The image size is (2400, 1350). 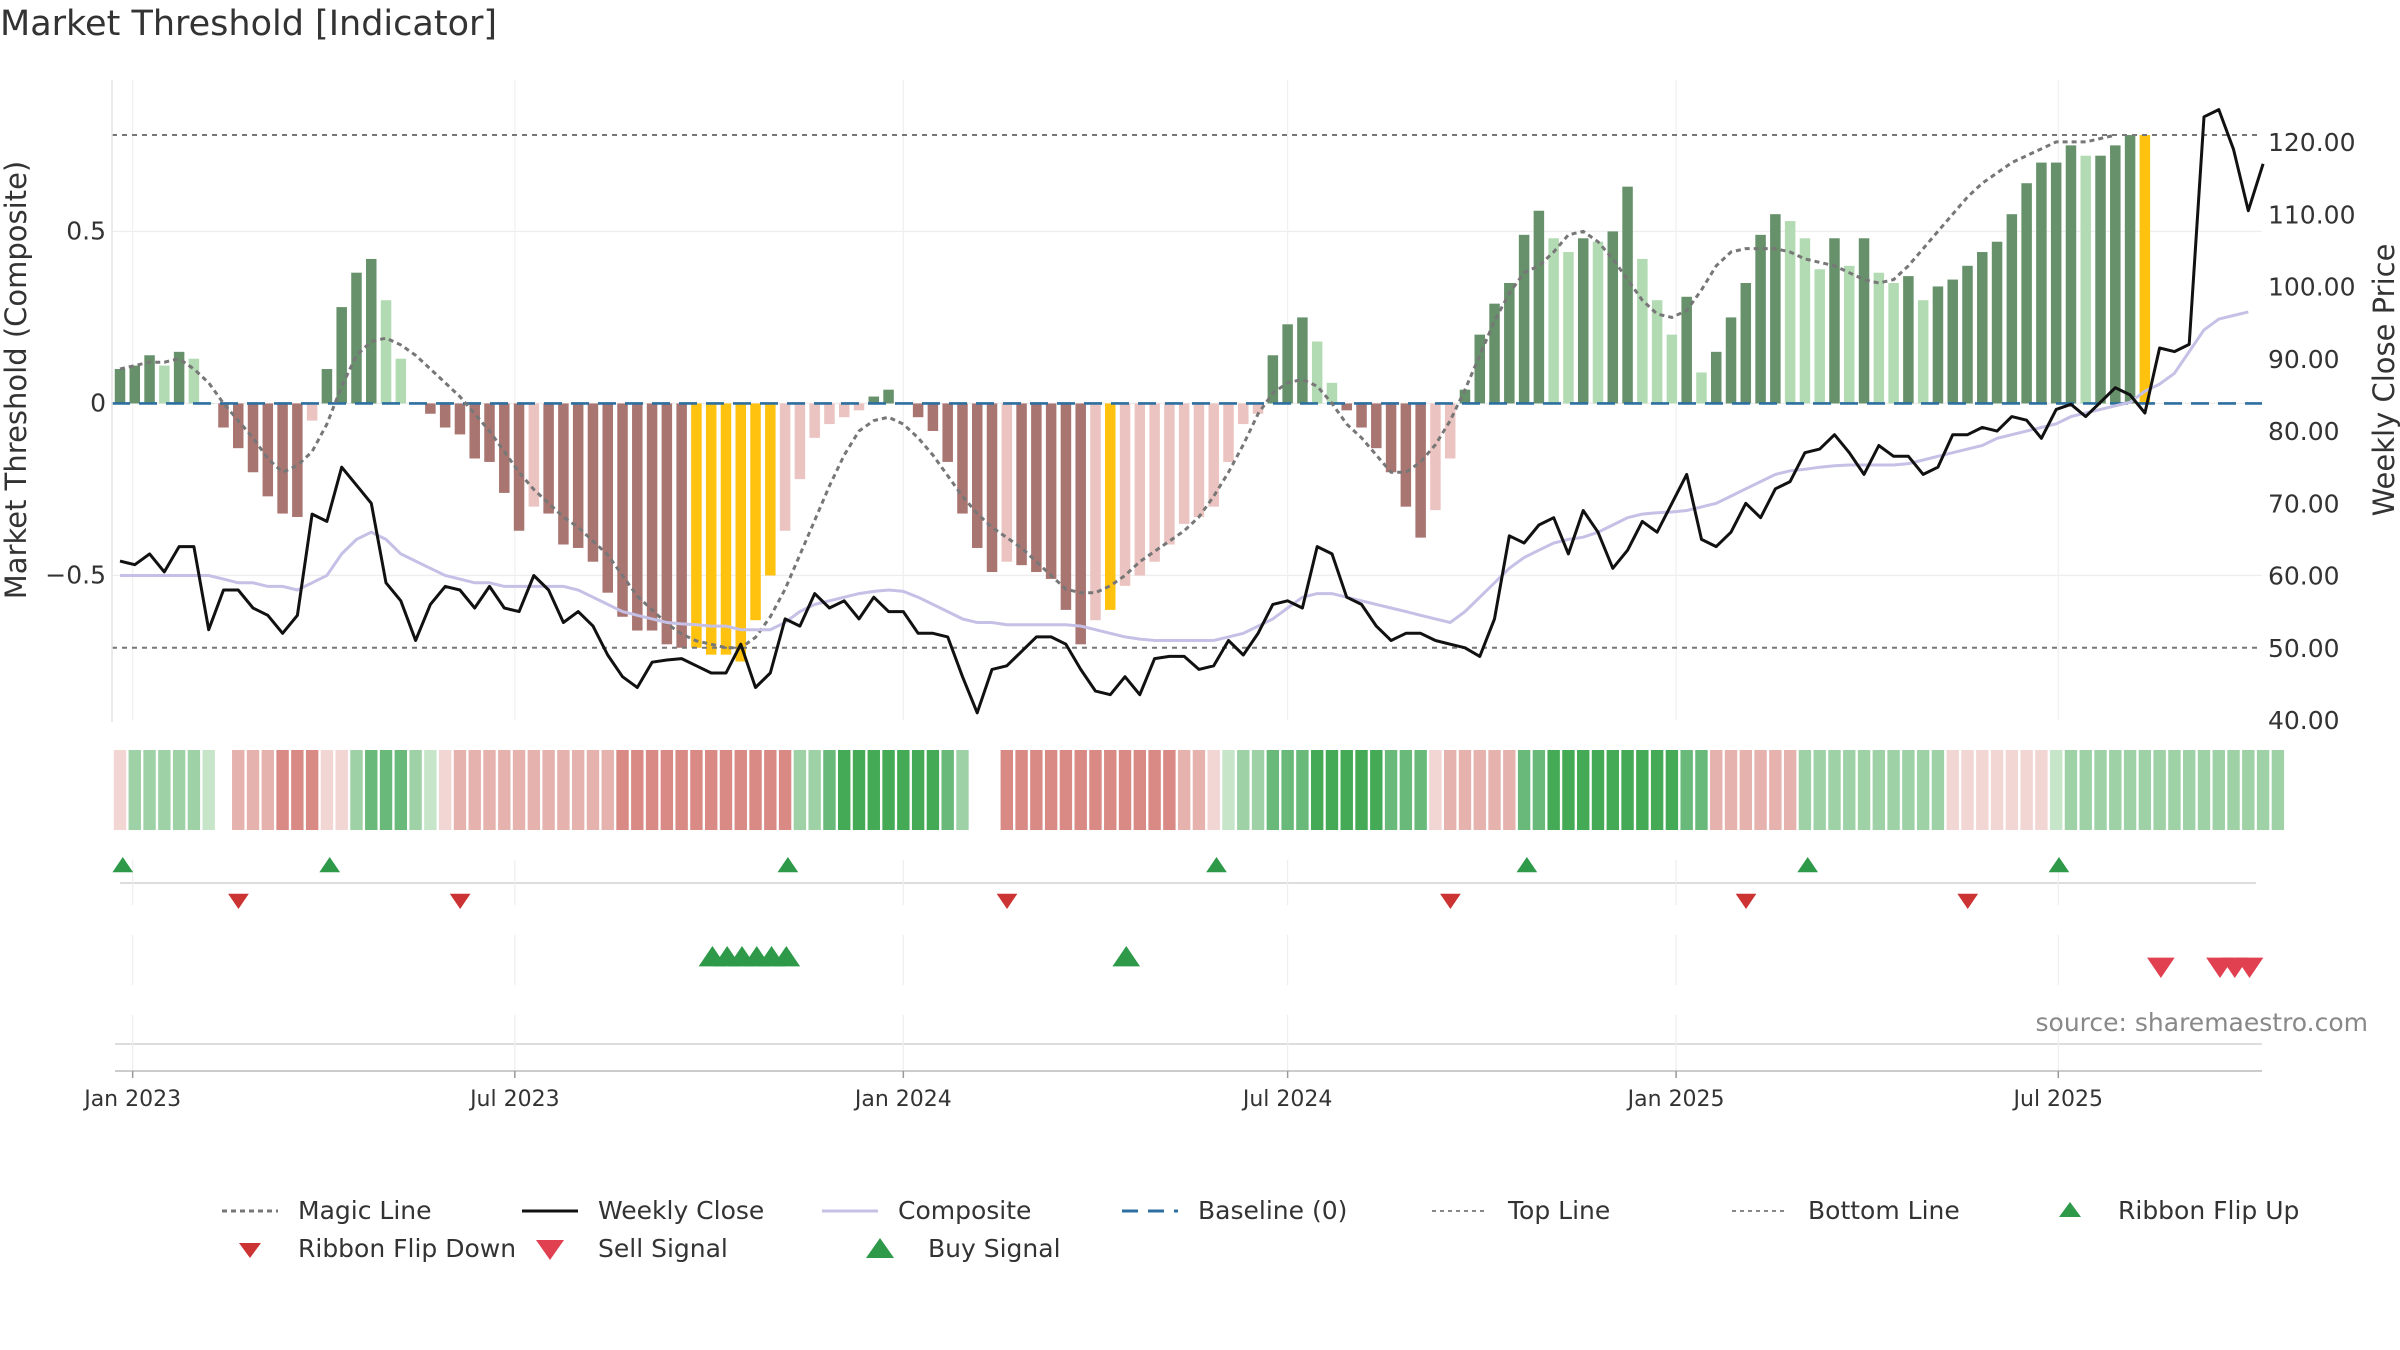 What do you see at coordinates (681, 1210) in the screenshot?
I see `legend-label-1: Weekly Close` at bounding box center [681, 1210].